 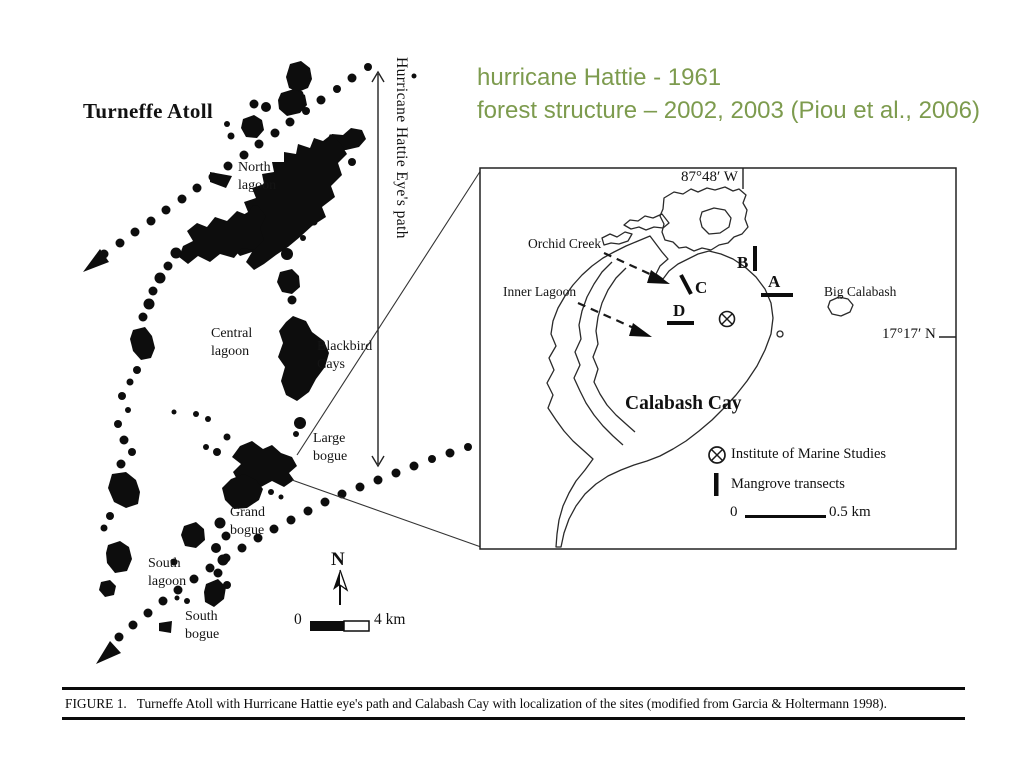 I want to click on site-b-label: B, so click(x=743, y=262).